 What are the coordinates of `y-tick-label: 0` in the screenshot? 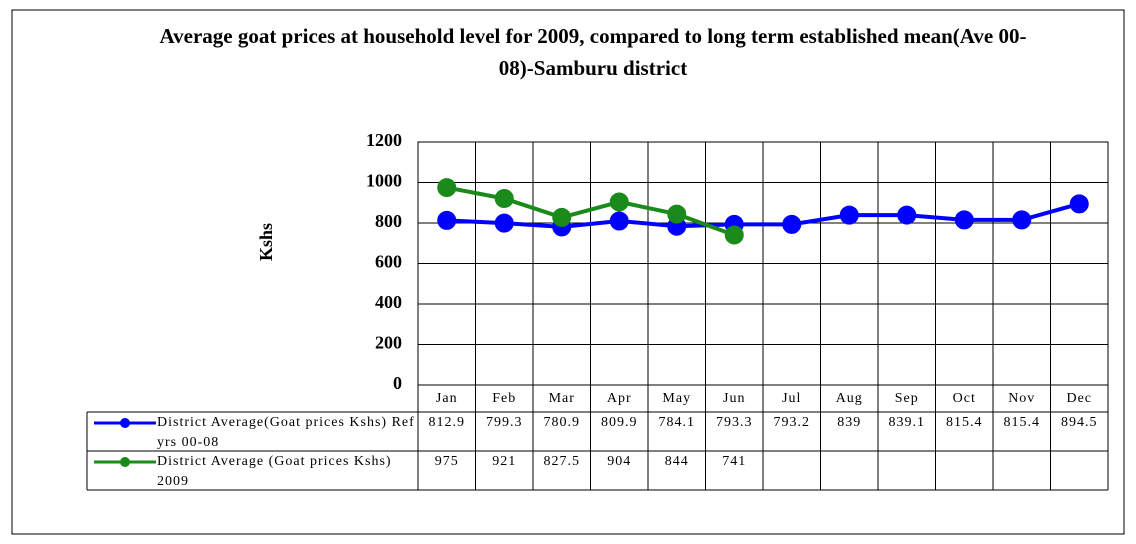 It's located at (397, 383).